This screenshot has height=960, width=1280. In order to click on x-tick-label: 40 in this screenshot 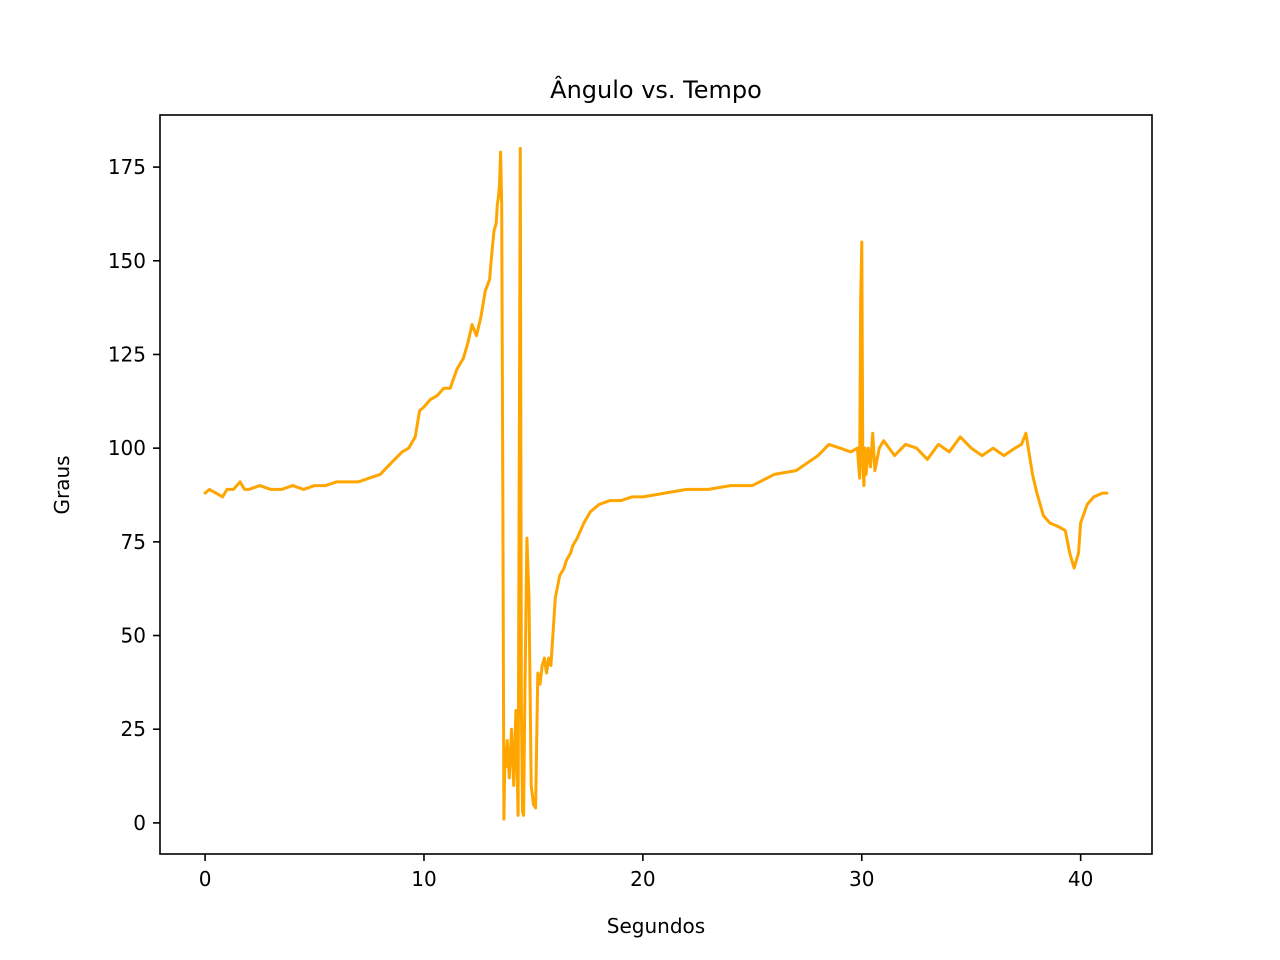, I will do `click(1080, 879)`.